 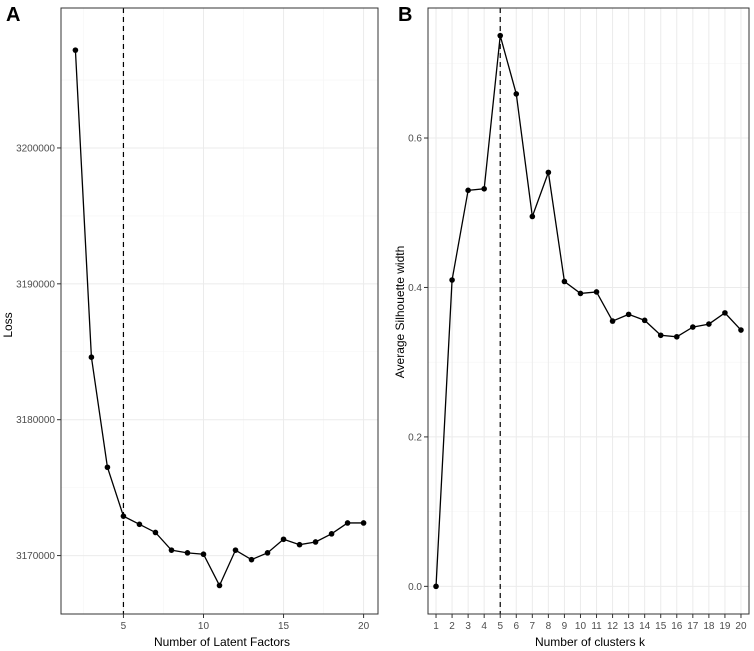 What do you see at coordinates (468, 626) in the screenshot?
I see `x-tick-label: 3` at bounding box center [468, 626].